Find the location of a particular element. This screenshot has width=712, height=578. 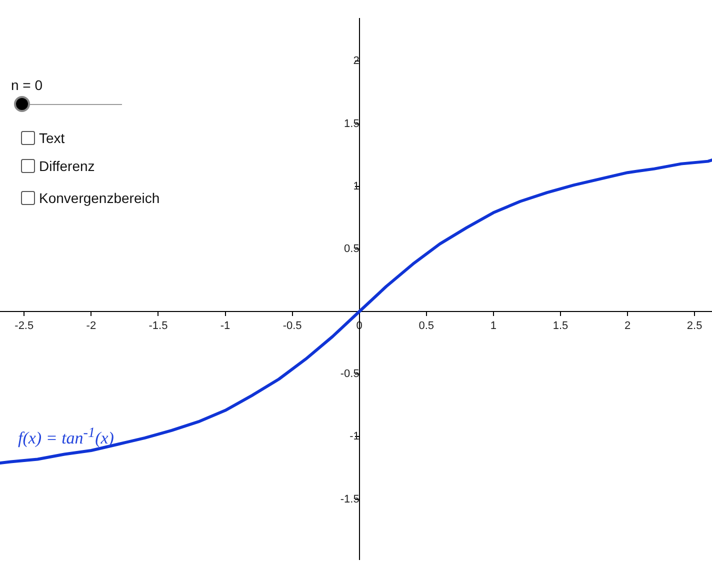

x-tick-label: -1.5 is located at coordinates (158, 326).